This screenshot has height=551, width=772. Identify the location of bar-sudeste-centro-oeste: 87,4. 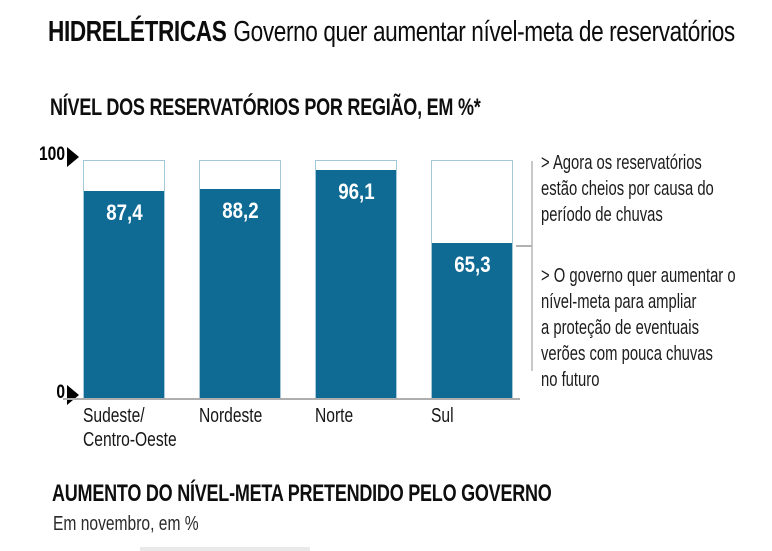
(124, 279).